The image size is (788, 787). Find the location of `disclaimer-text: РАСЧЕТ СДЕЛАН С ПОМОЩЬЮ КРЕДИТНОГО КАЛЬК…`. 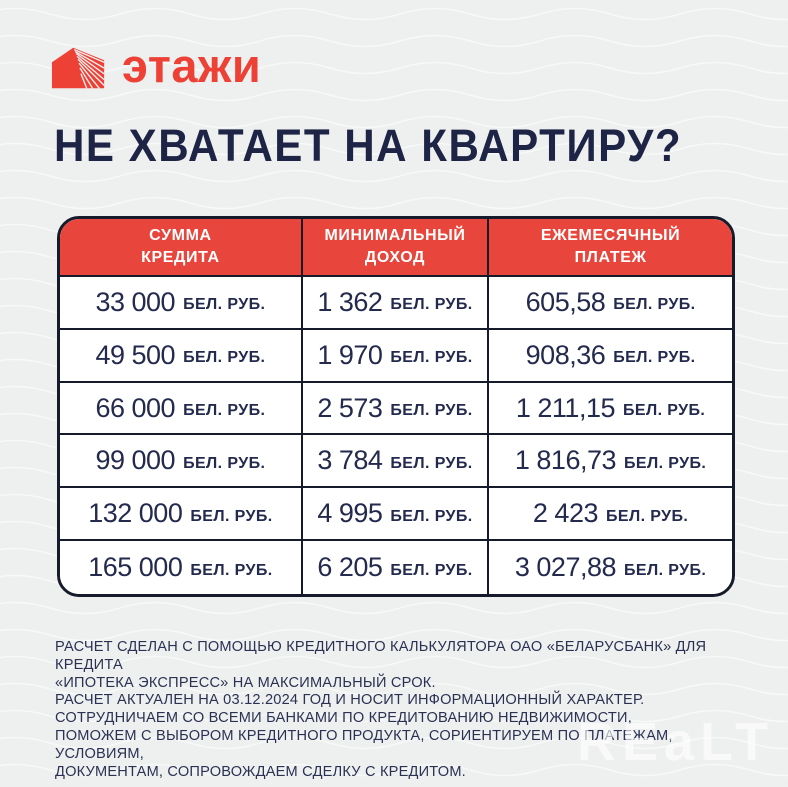

disclaimer-text: РАСЧЕТ СДЕЛАН С ПОМОЩЬЮ КРЕДИТНОГО КАЛЬК… is located at coordinates (381, 709).